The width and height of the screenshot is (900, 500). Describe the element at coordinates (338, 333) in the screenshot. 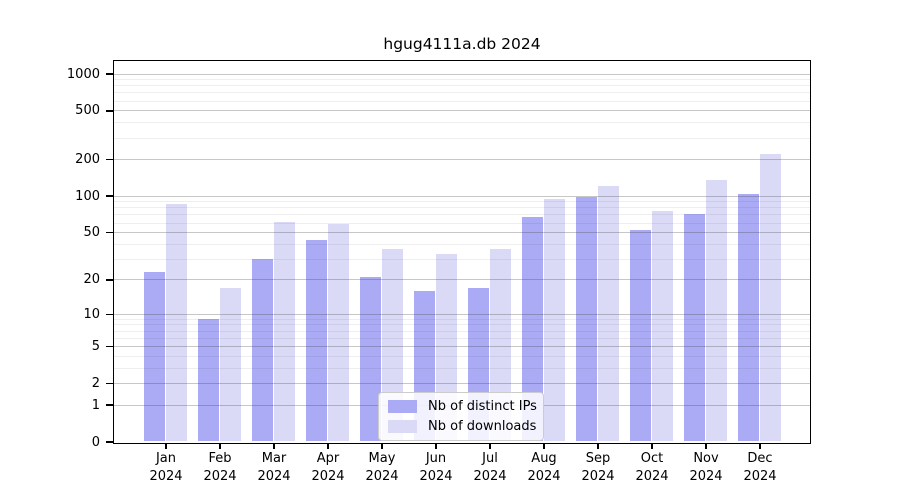

I see `bar-apr-downloads` at that location.